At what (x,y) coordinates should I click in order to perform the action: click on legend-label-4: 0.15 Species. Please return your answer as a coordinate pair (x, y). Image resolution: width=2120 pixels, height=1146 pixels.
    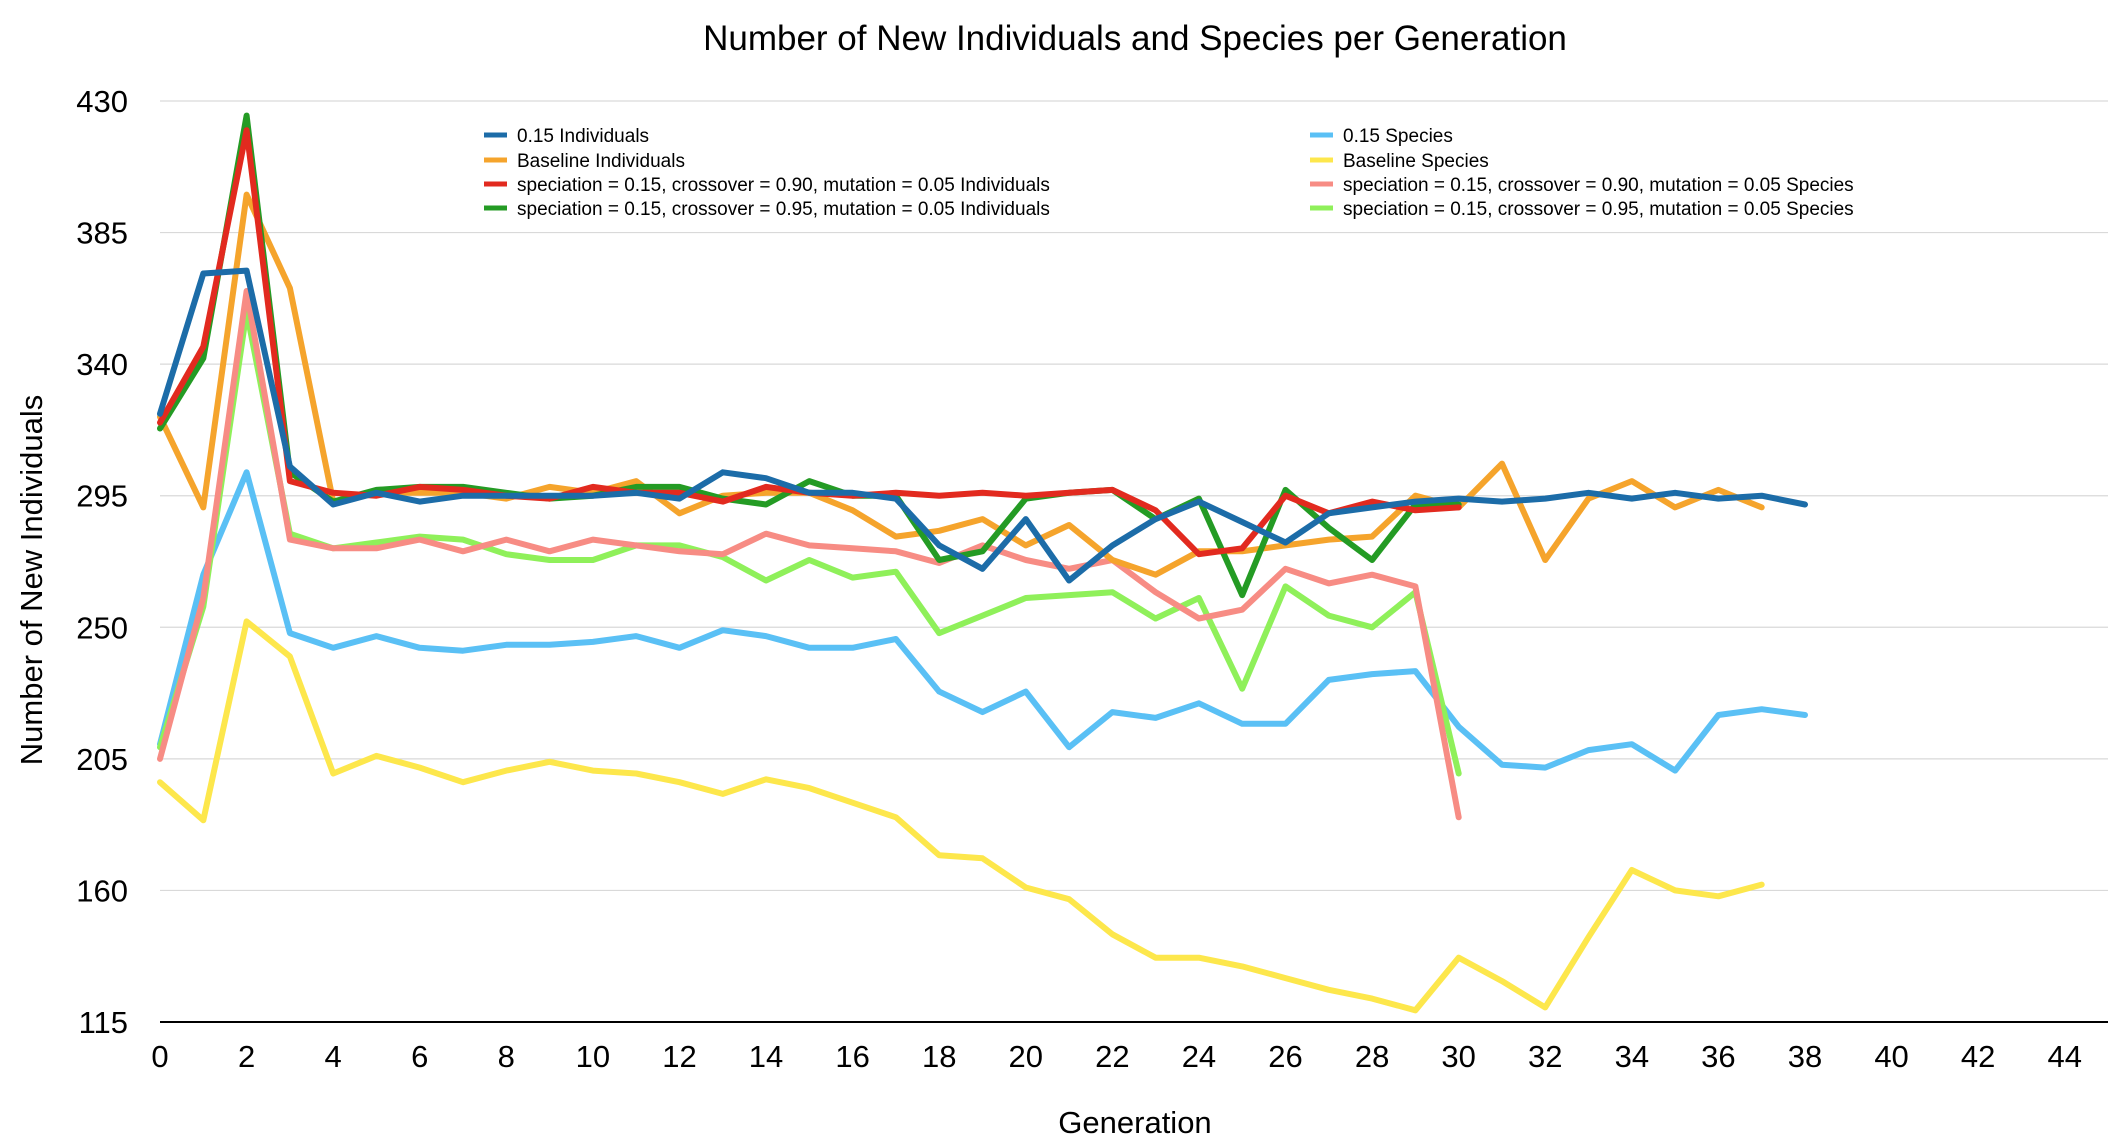
    Looking at the image, I should click on (1398, 136).